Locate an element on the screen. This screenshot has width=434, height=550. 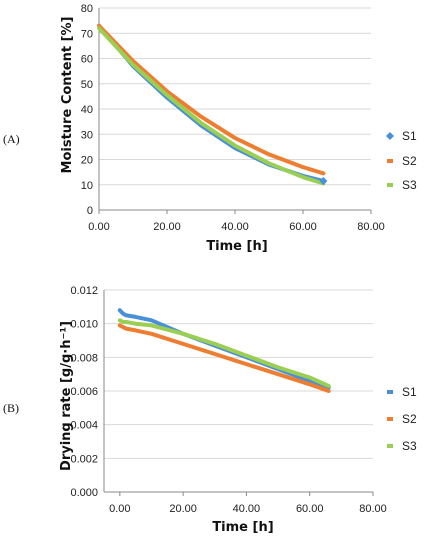
legend-swatch is located at coordinates (390, 136).